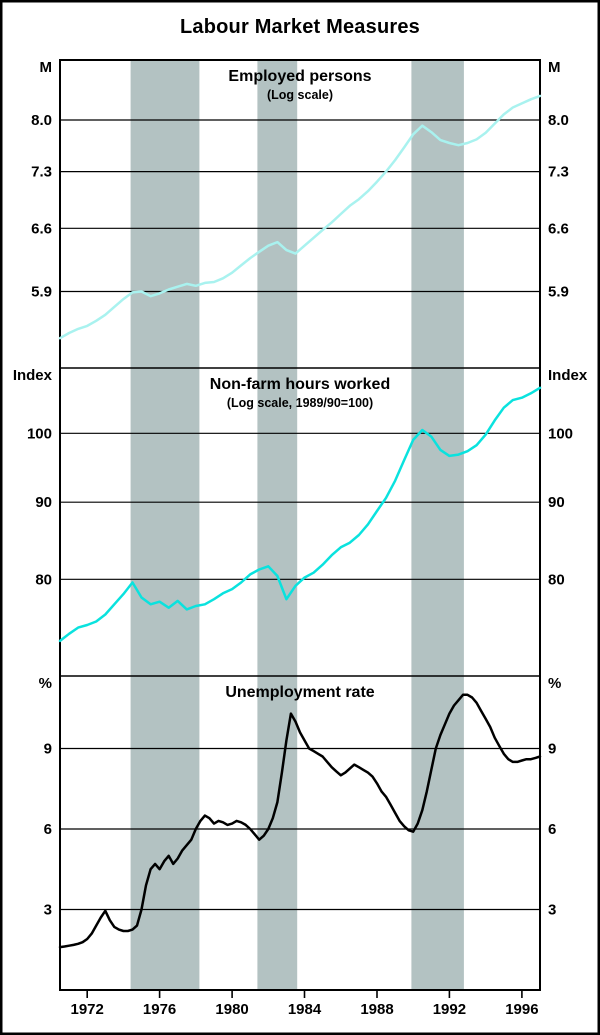 This screenshot has width=600, height=1035. I want to click on y-tick-label-right: 6, so click(552, 829).